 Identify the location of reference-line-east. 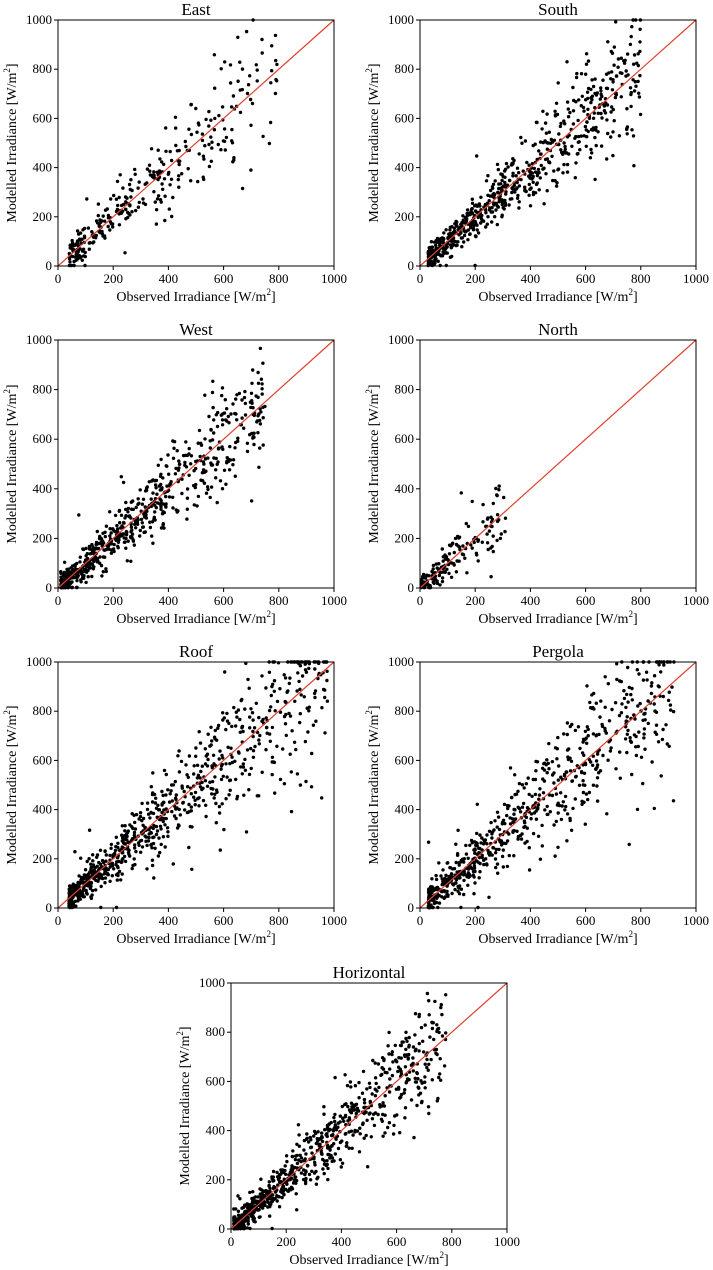
(196, 143).